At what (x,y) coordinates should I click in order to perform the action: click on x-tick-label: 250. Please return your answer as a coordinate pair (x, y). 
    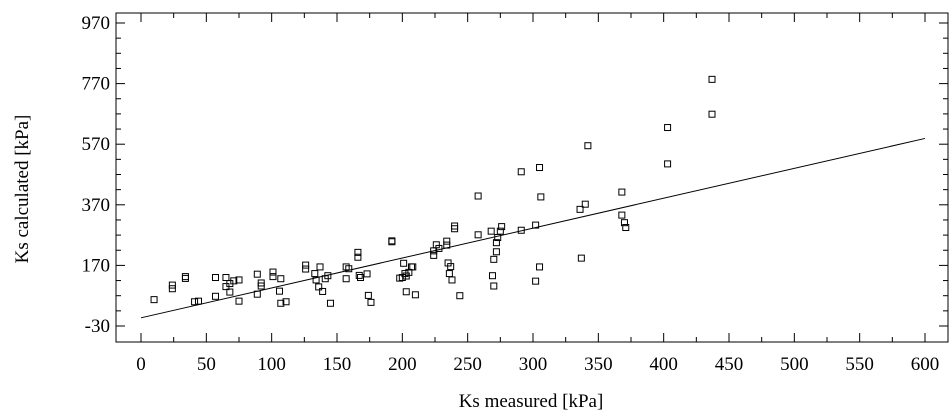
    Looking at the image, I should click on (467, 364).